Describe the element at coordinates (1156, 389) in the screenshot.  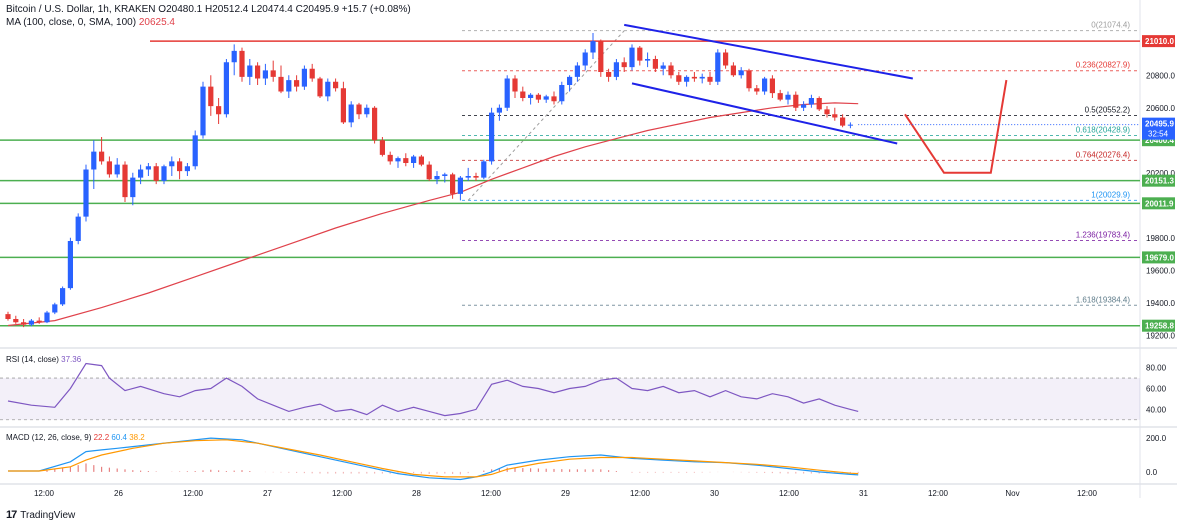
I see `rsi-tick-label: 60.00` at that location.